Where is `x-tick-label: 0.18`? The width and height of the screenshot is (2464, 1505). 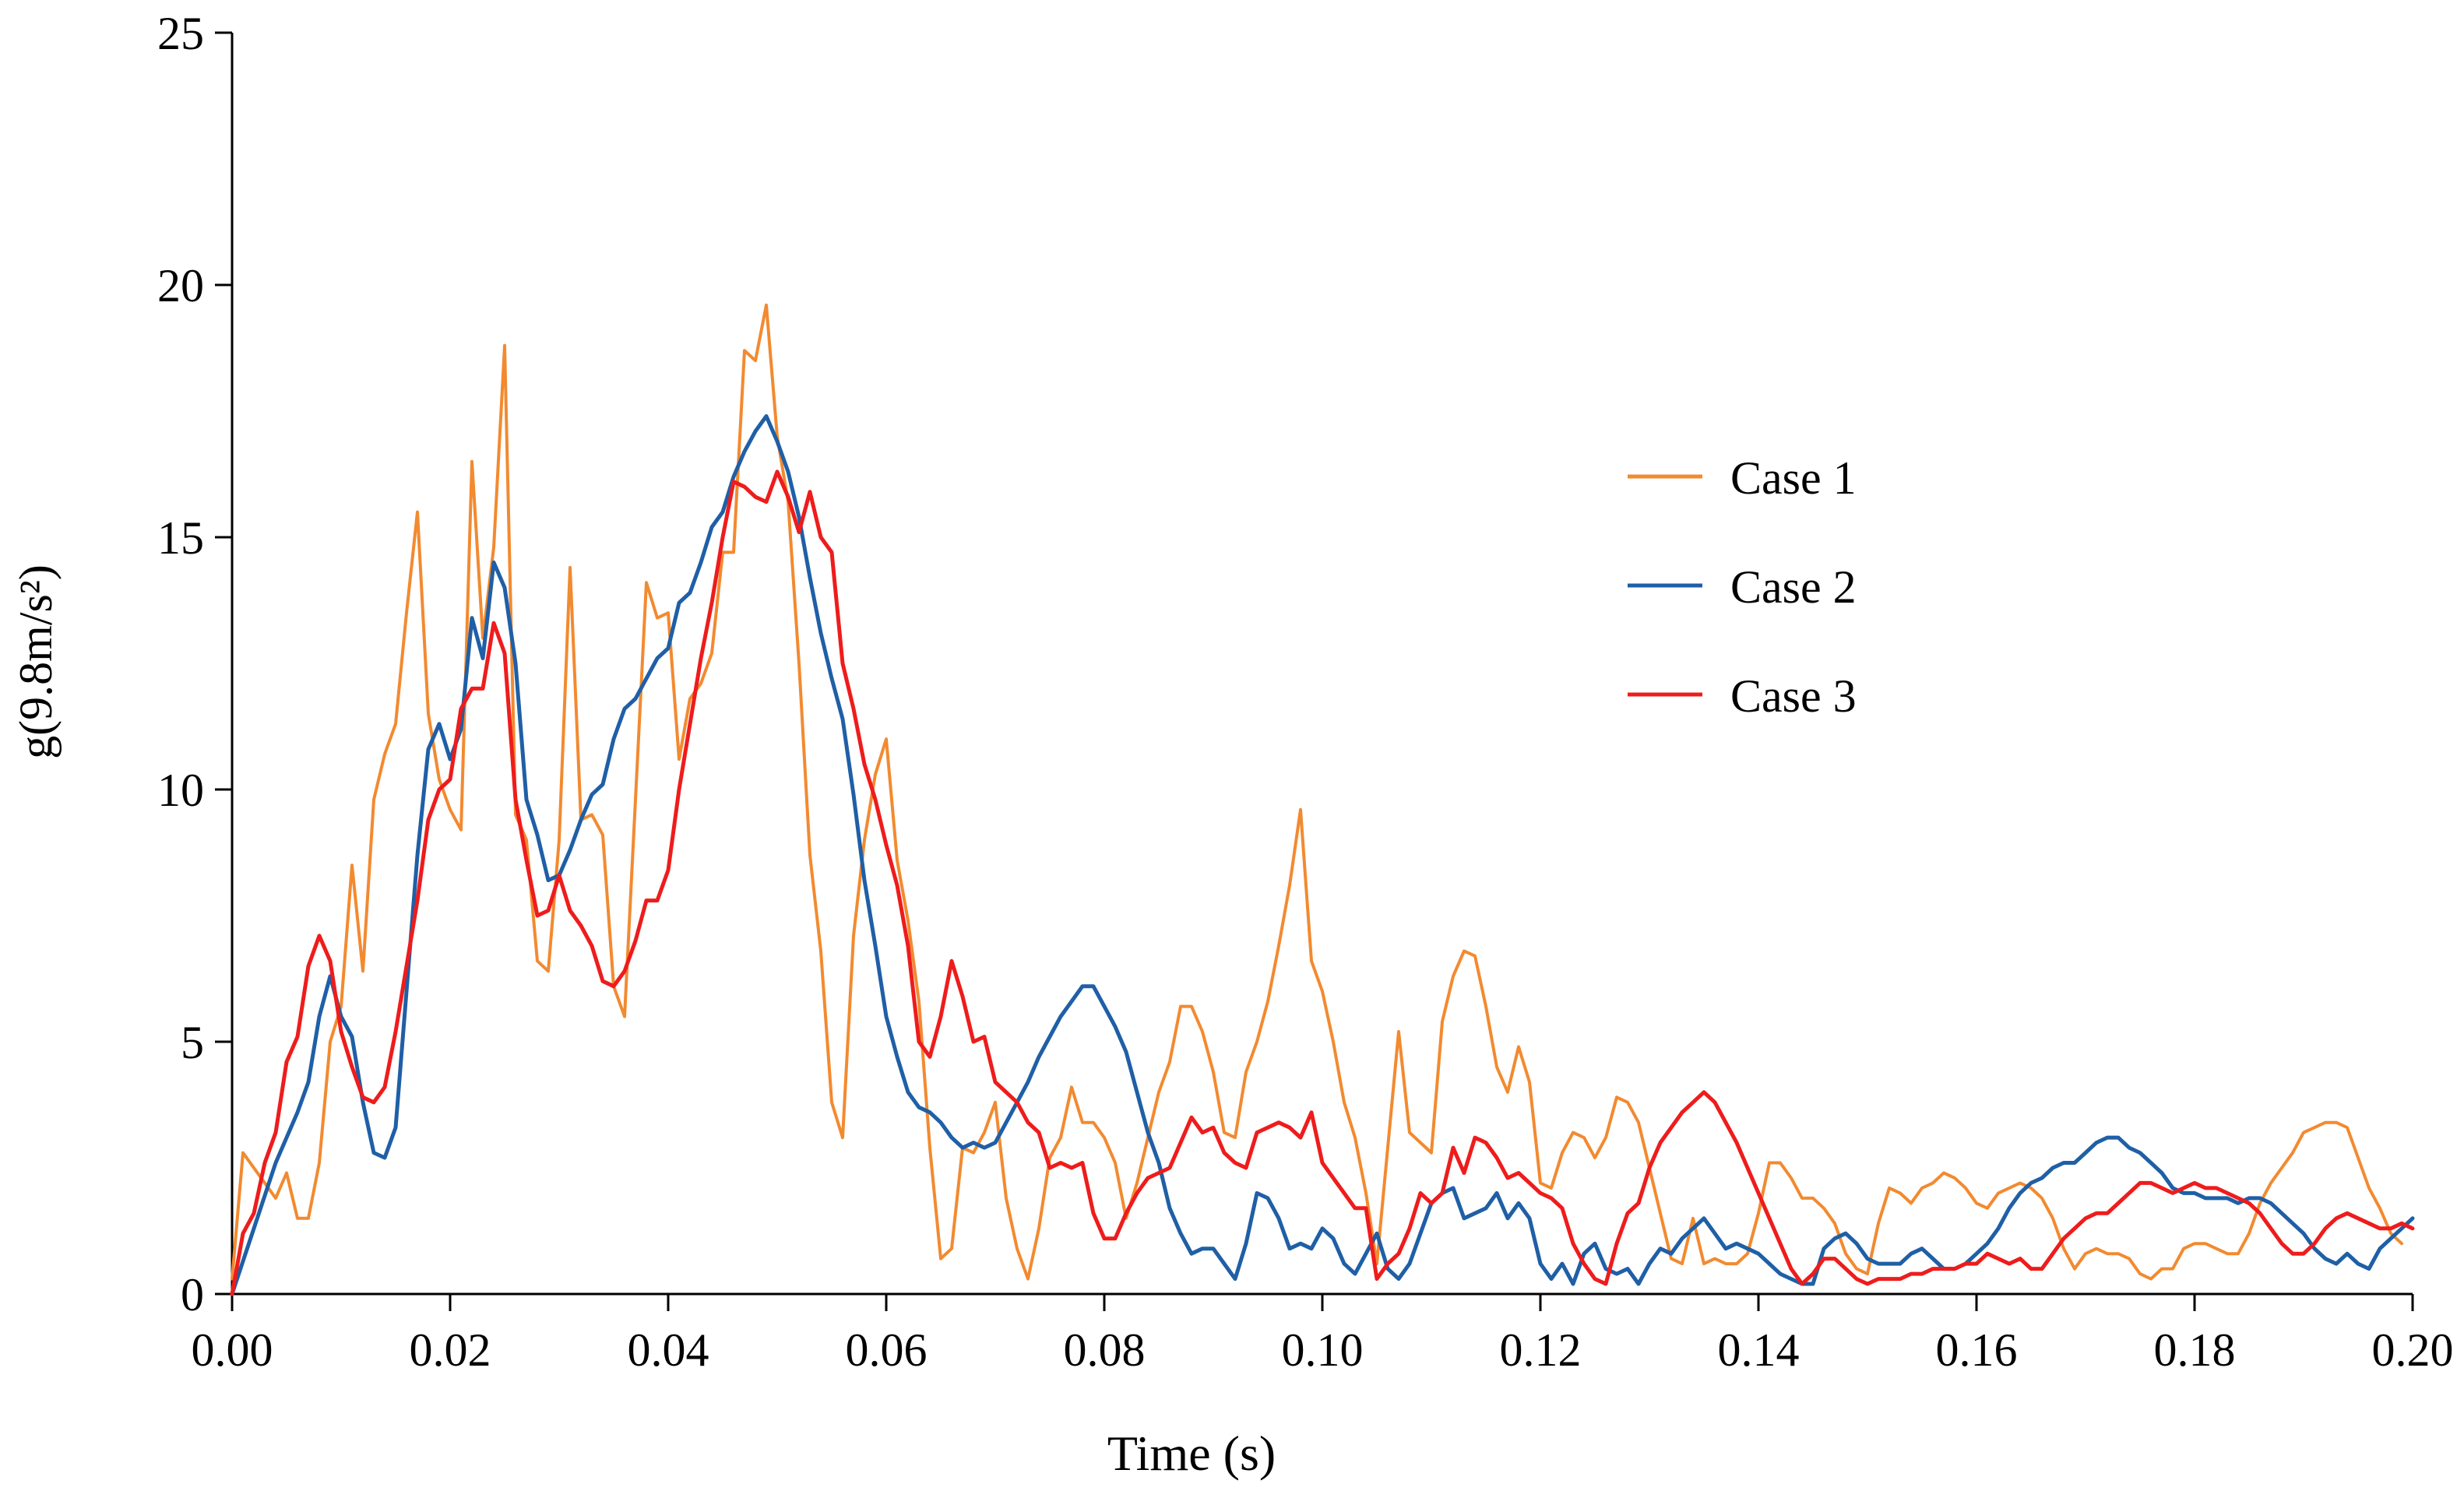 x-tick-label: 0.18 is located at coordinates (2195, 1350).